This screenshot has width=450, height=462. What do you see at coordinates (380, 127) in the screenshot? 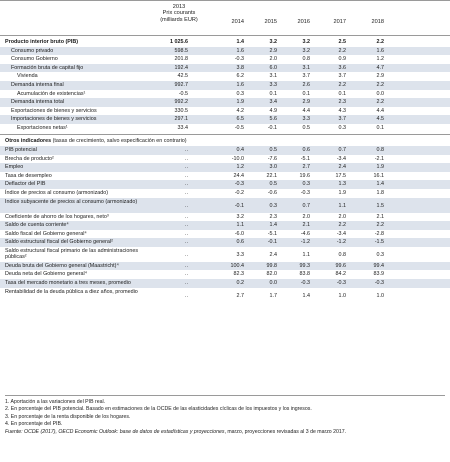
I see `year-value-cell: 0.1` at bounding box center [380, 127].